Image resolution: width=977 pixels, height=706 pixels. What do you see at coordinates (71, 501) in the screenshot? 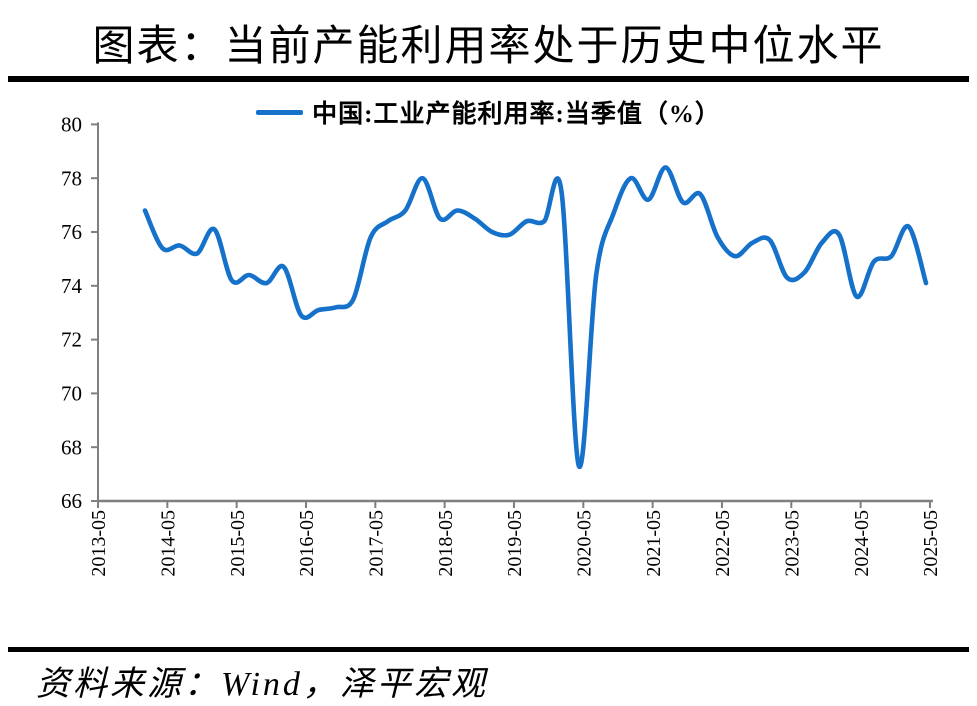
I see `svg-text: 66` at bounding box center [71, 501].